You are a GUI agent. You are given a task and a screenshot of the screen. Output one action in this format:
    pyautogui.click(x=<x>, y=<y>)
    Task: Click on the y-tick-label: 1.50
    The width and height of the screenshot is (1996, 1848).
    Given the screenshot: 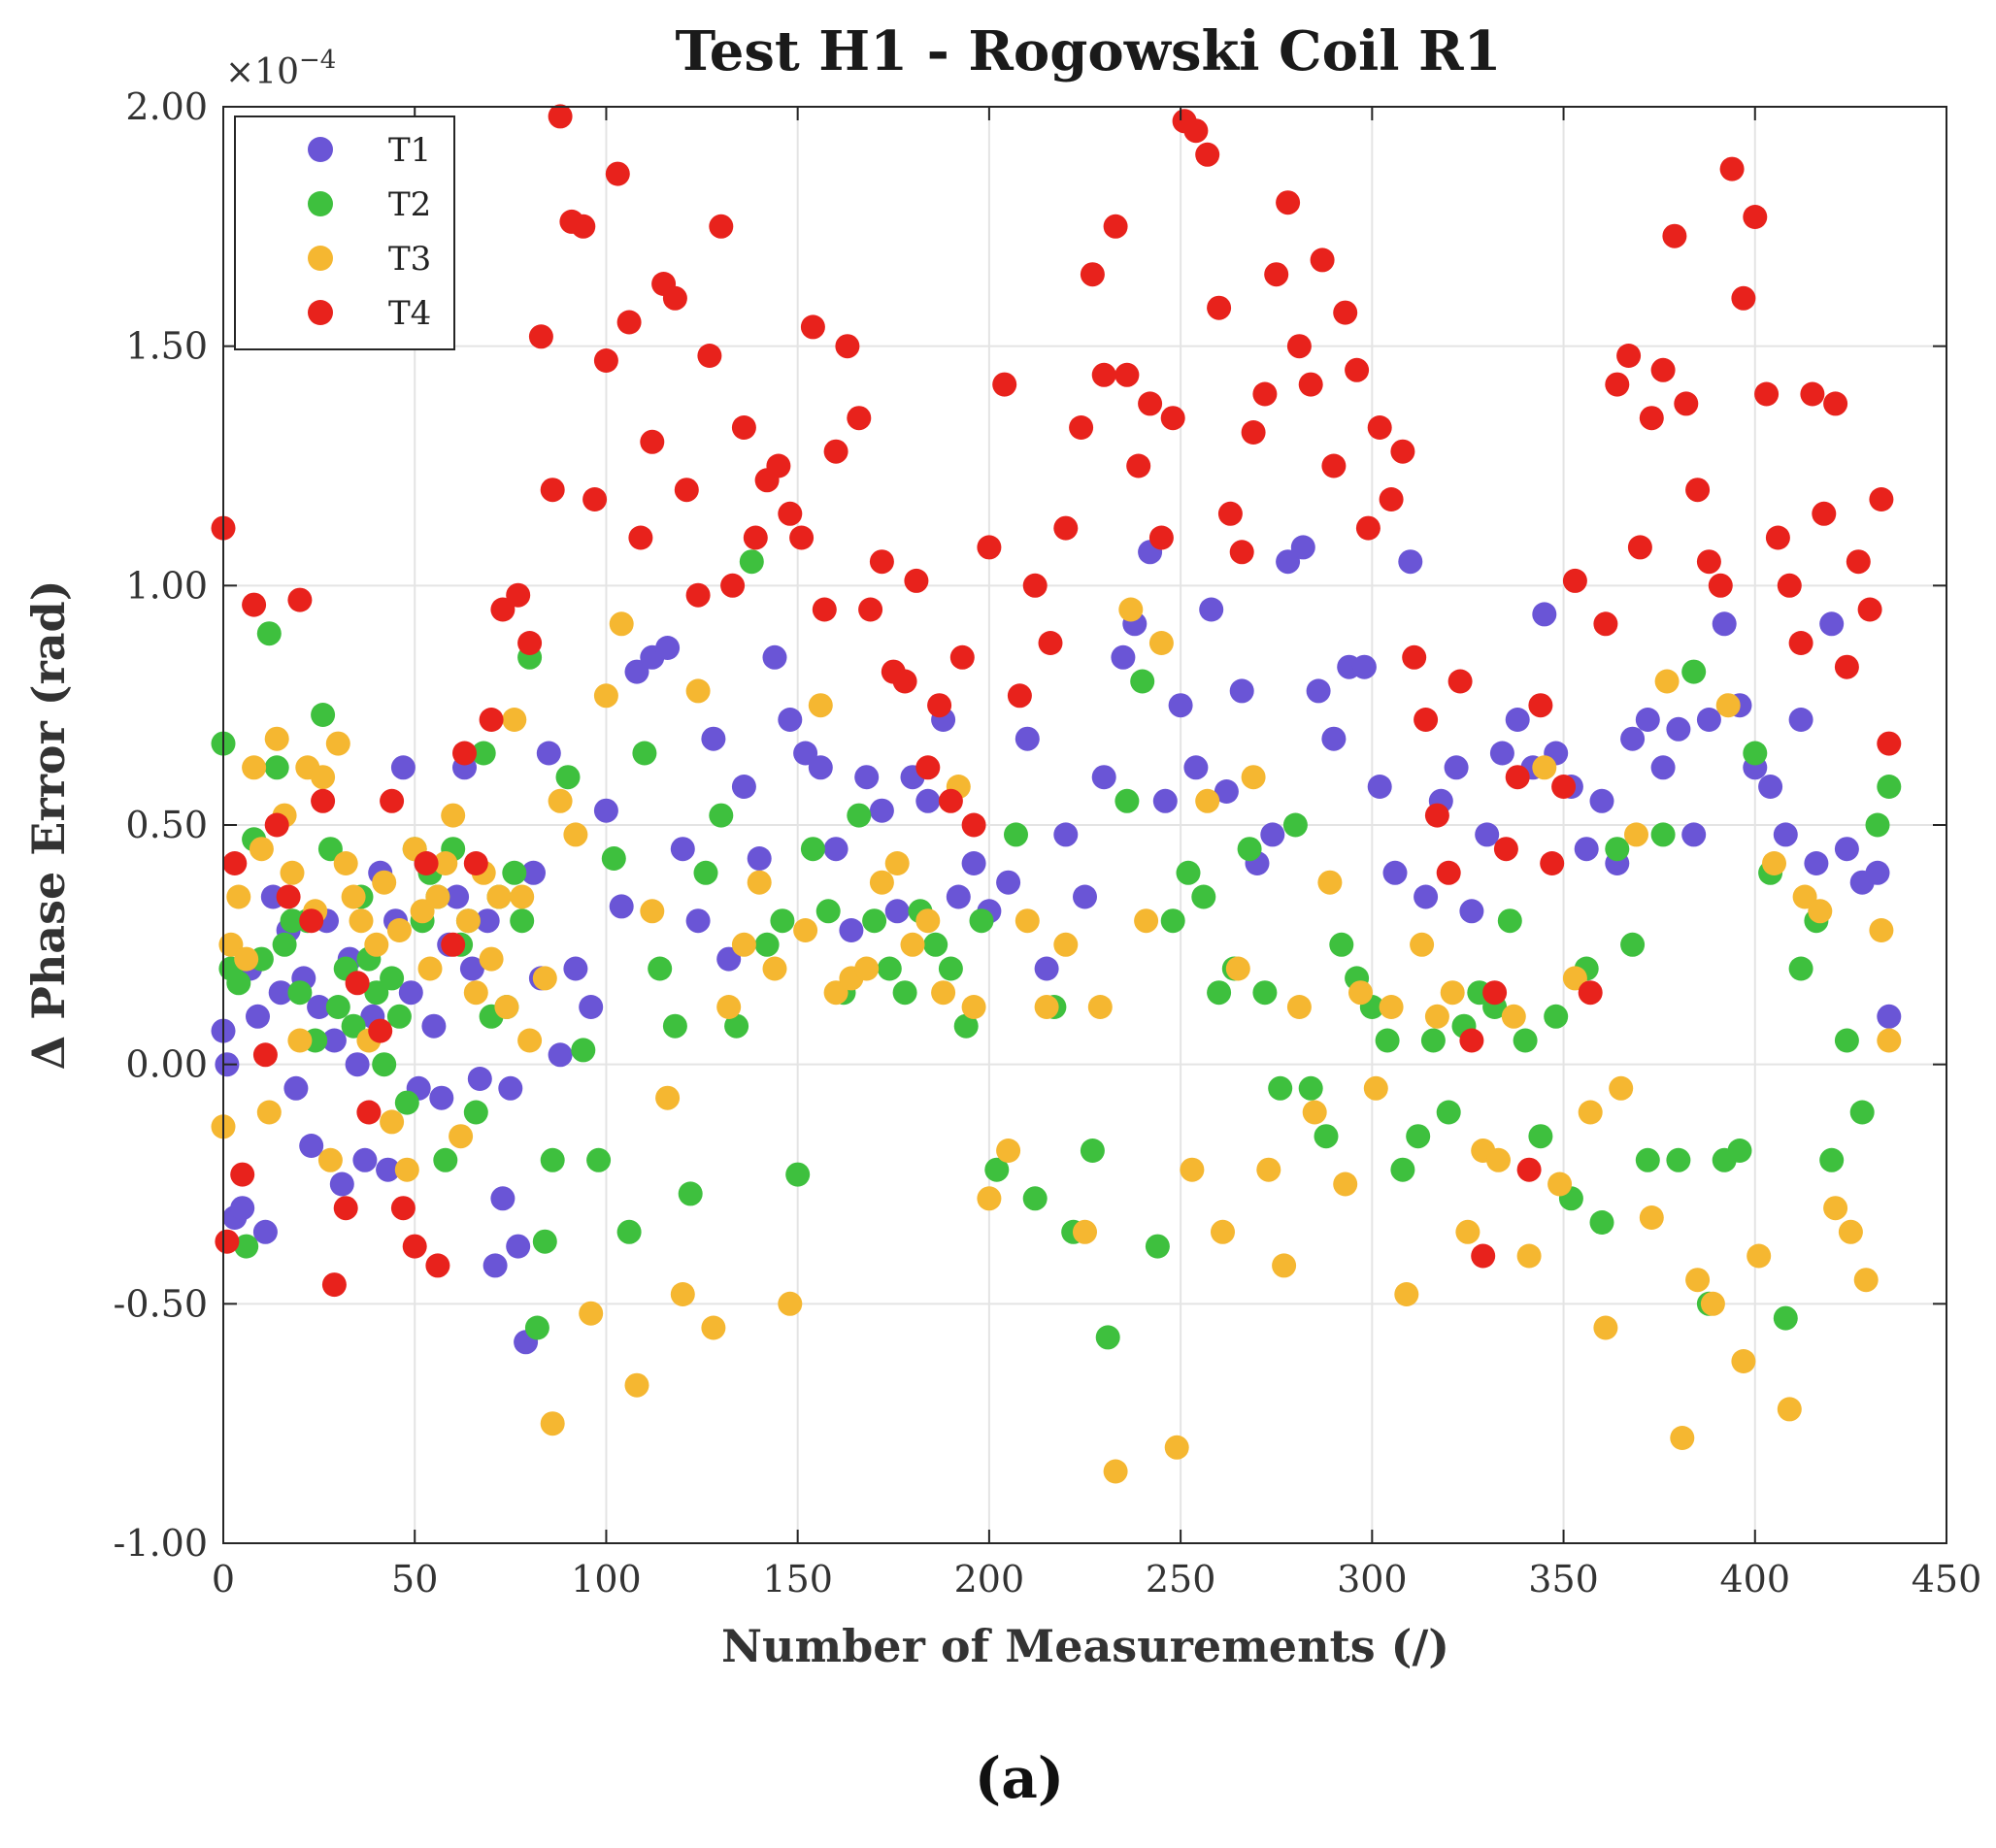 What is the action you would take?
    pyautogui.click(x=166, y=346)
    